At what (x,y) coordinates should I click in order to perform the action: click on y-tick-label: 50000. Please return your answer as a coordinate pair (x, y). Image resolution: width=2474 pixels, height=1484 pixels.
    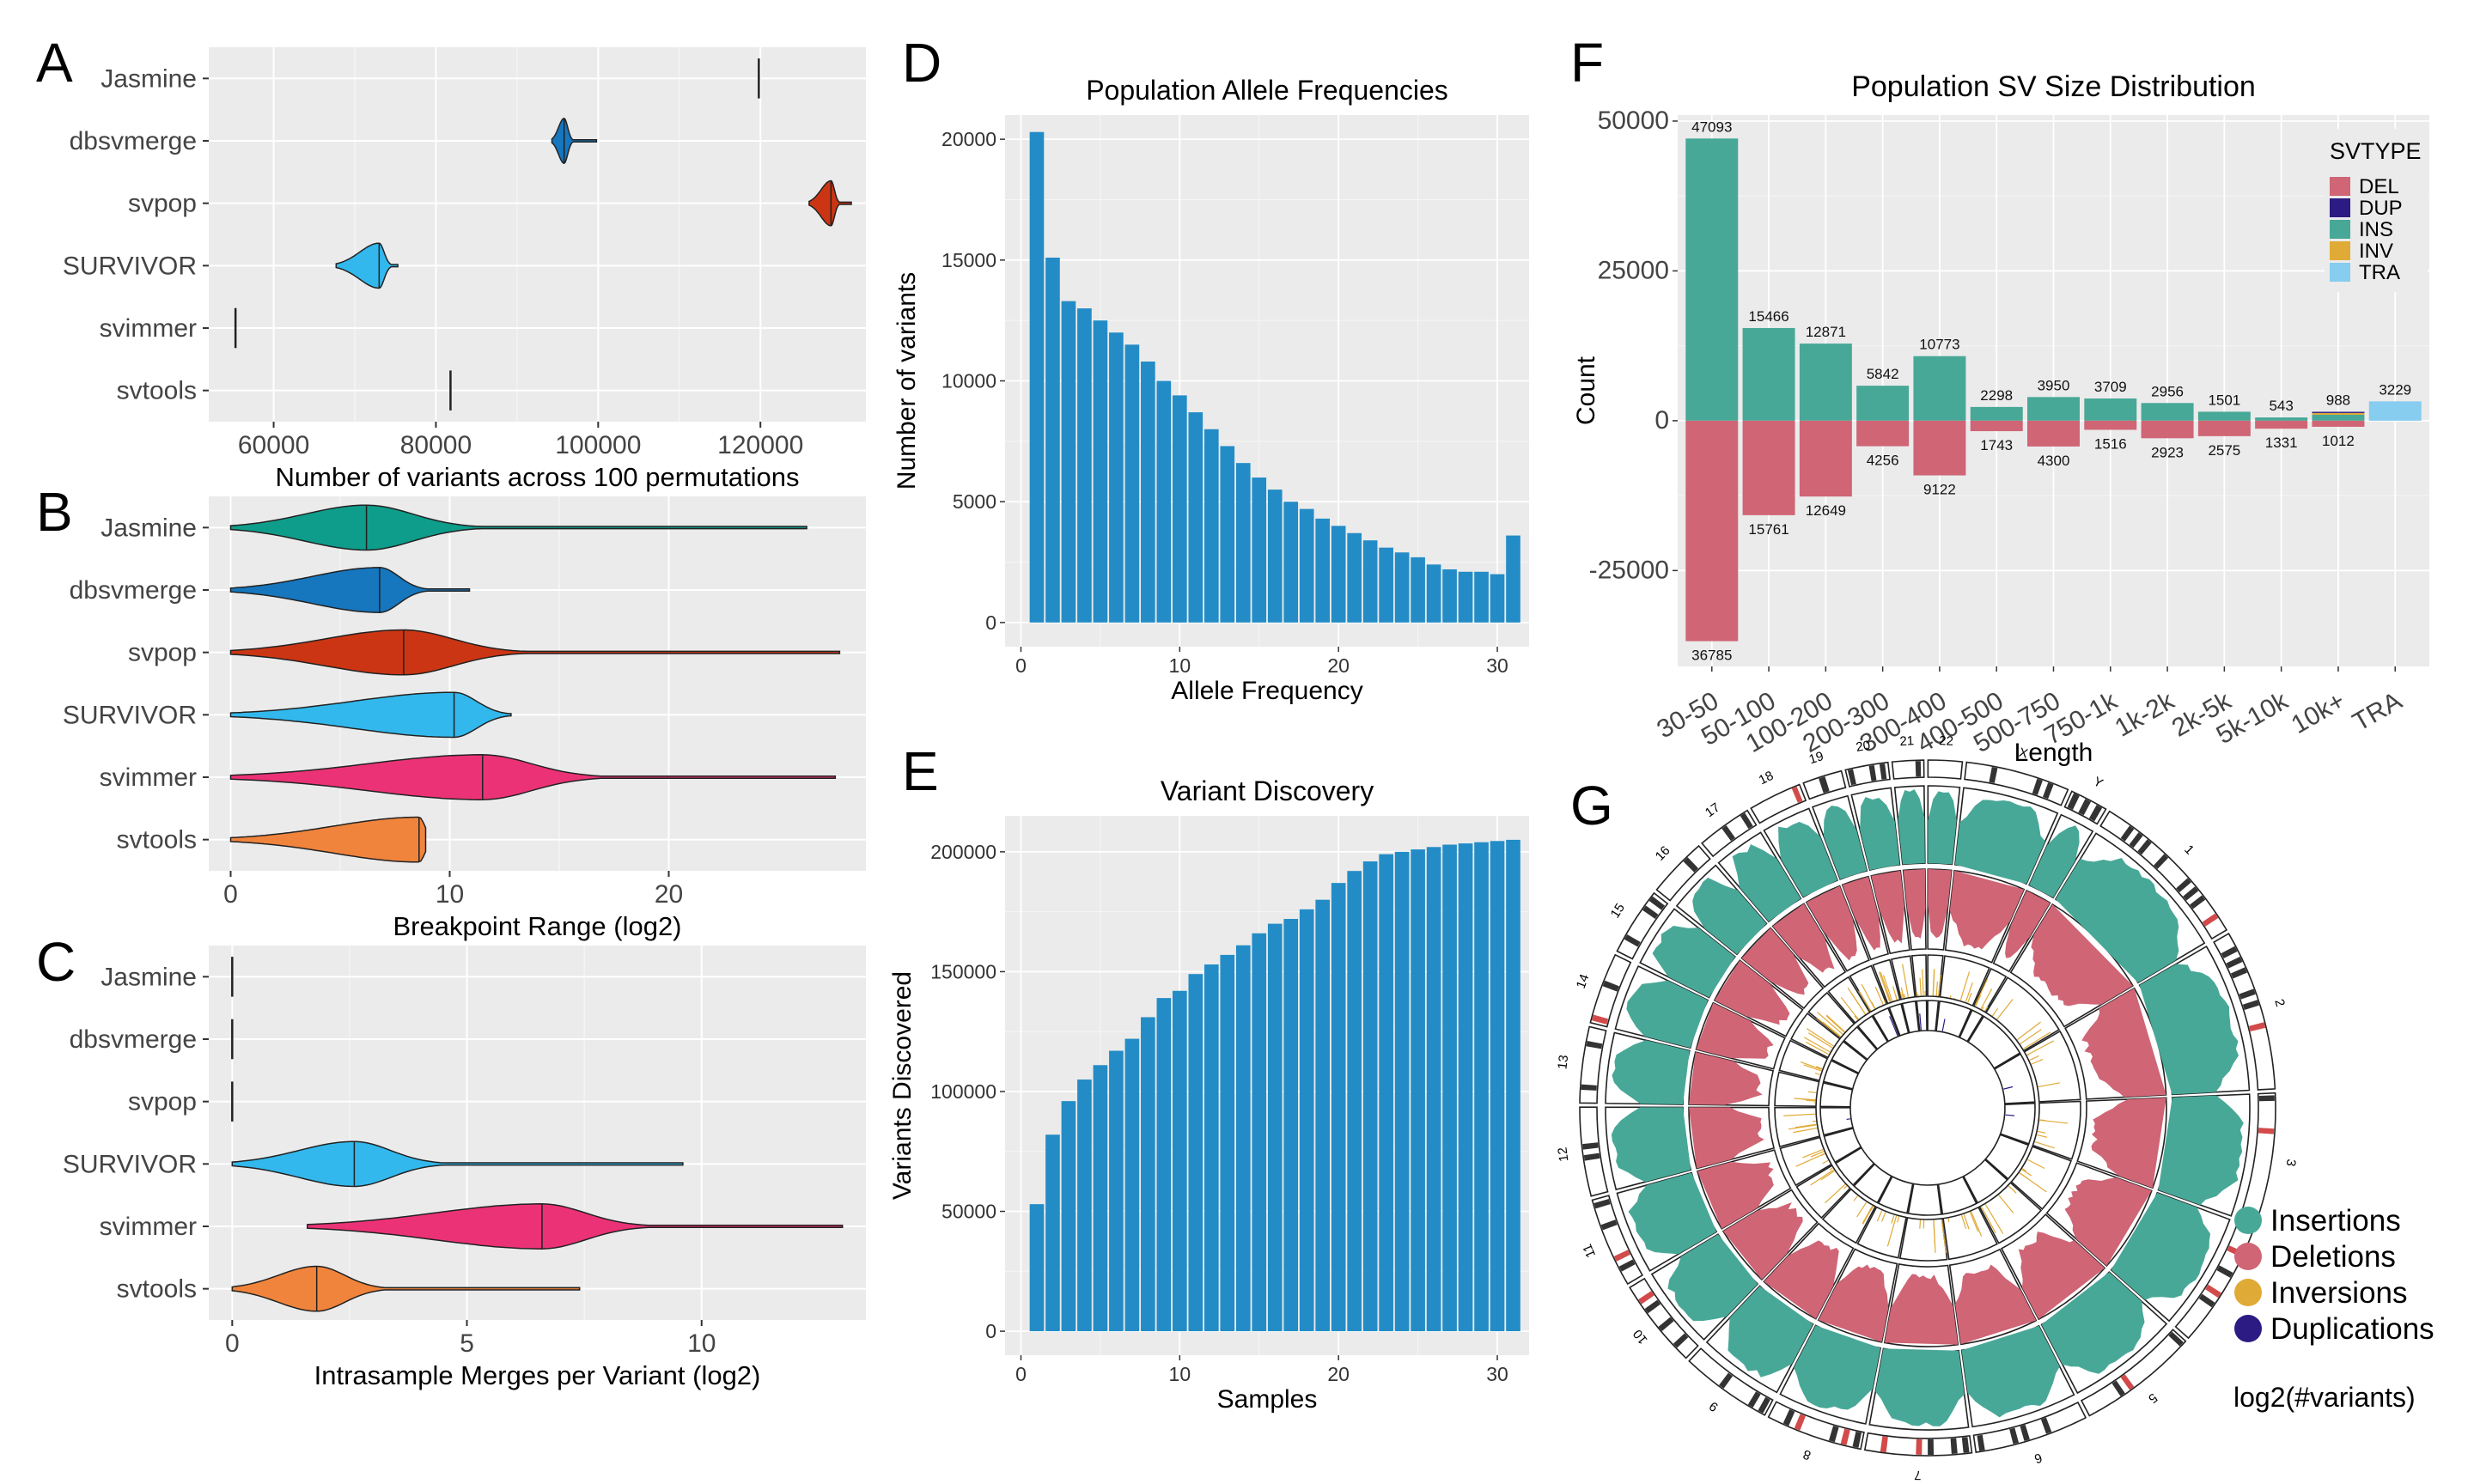
    Looking at the image, I should click on (1633, 120).